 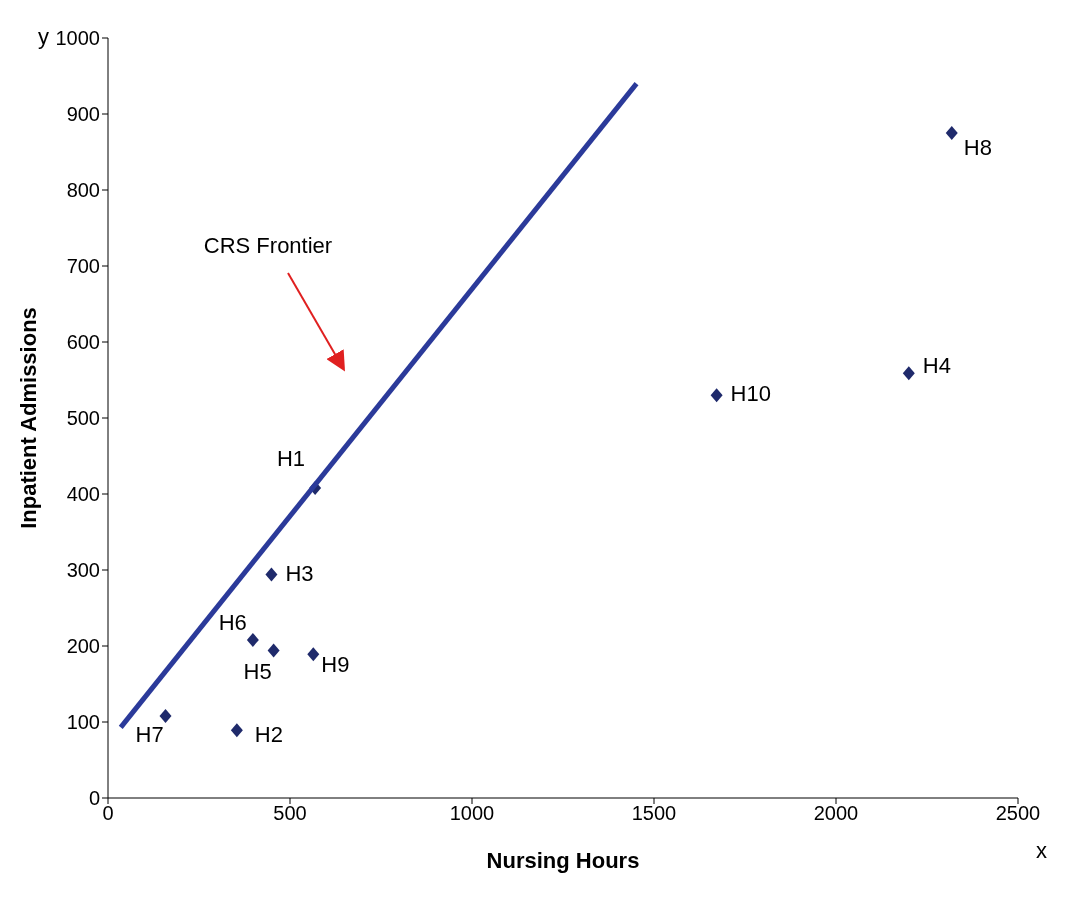 I want to click on data-label: H9, so click(x=335, y=665).